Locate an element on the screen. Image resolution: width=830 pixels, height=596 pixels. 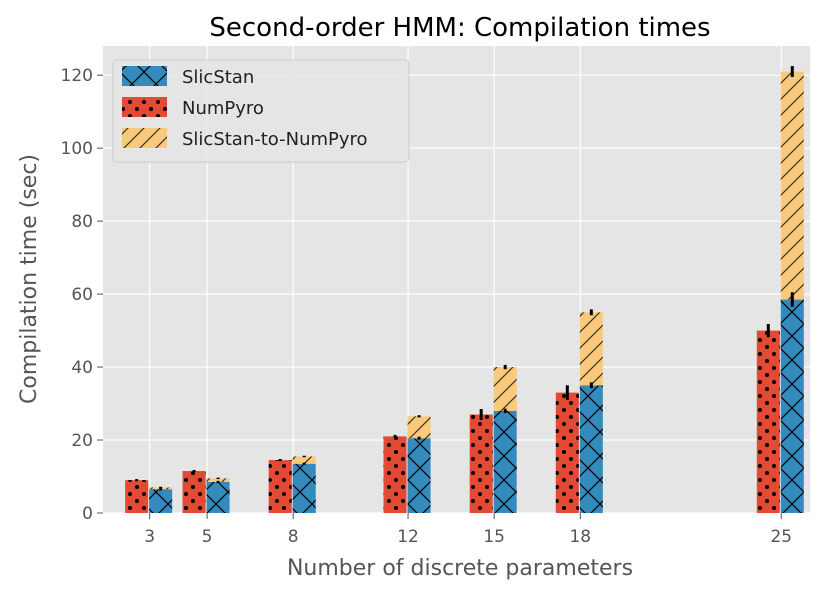
x-tick-label: 3 is located at coordinates (149, 537).